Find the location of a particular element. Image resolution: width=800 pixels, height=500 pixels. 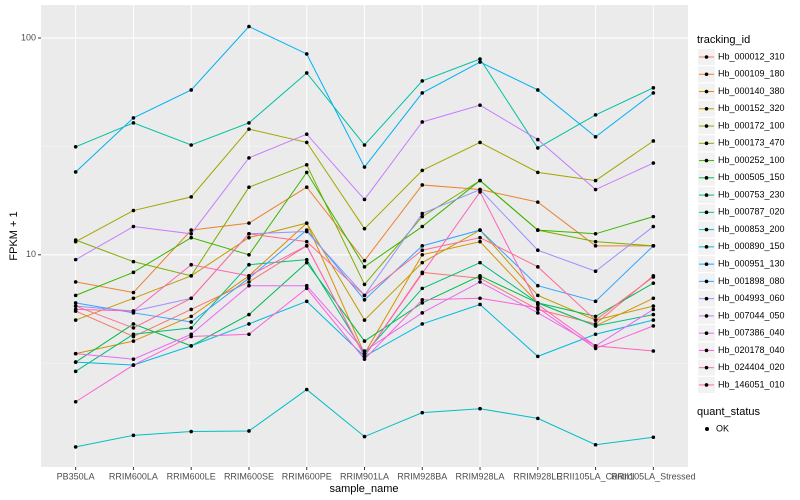

legend-label: Hb_007044_050 is located at coordinates (751, 315).